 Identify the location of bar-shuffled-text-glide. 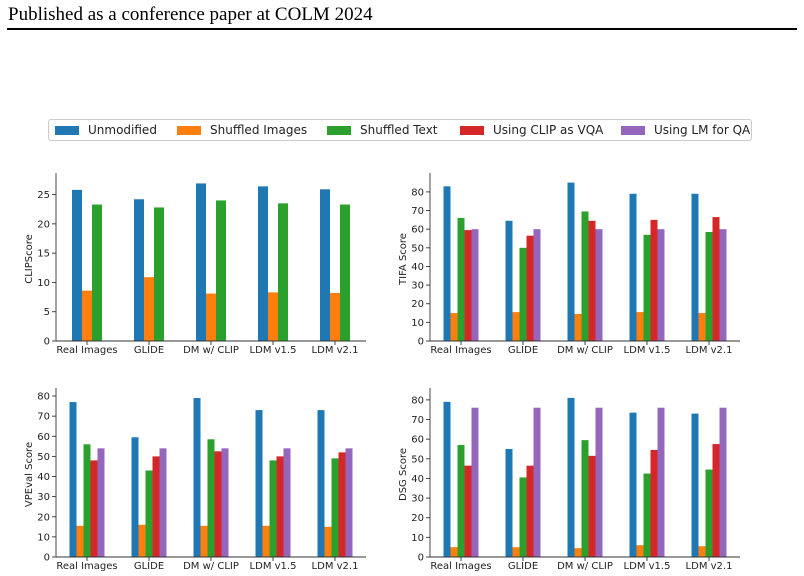
(159, 274).